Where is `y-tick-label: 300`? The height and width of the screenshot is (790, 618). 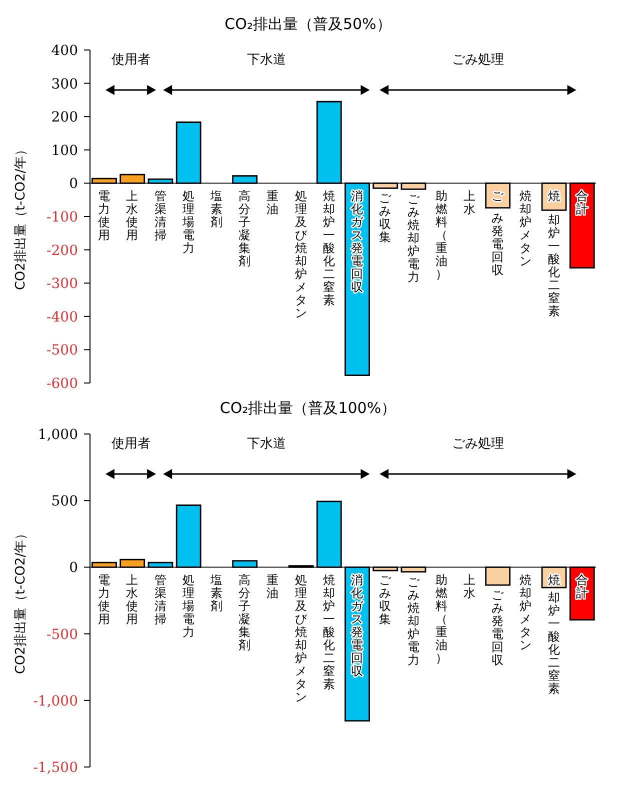 y-tick-label: 300 is located at coordinates (64, 84).